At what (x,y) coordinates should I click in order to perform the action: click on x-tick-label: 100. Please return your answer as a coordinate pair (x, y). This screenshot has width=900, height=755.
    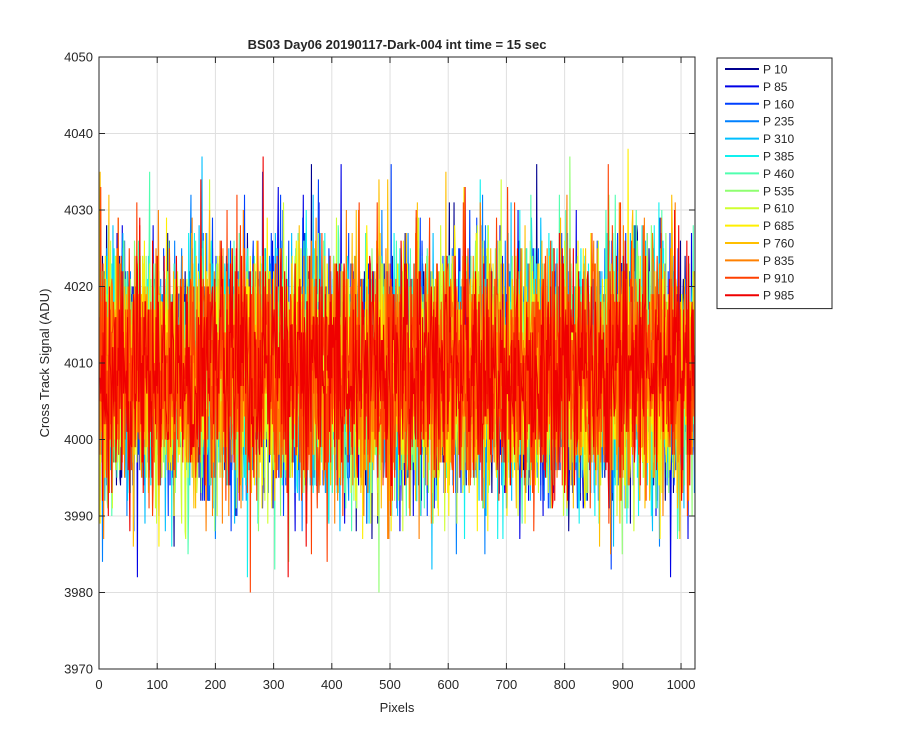
    Looking at the image, I should click on (157, 684).